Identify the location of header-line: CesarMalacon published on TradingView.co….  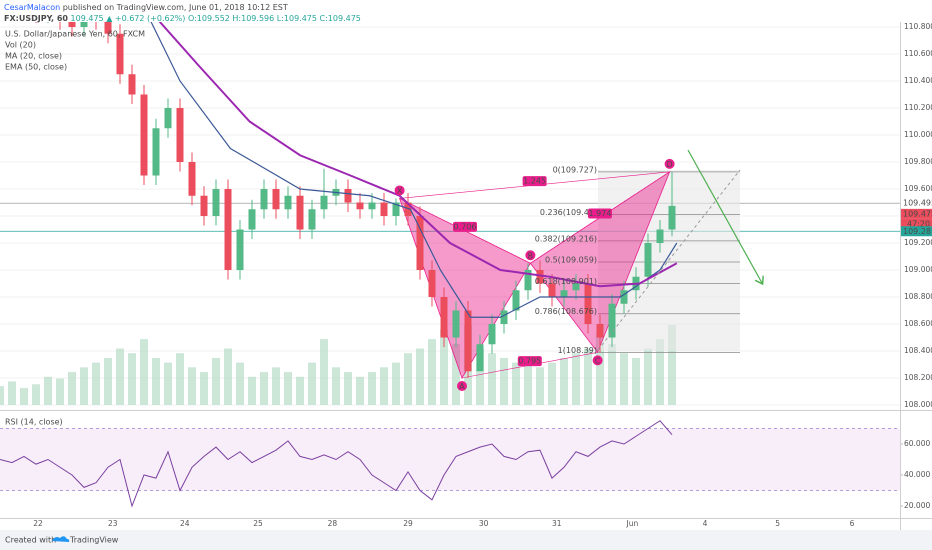
(146, 7).